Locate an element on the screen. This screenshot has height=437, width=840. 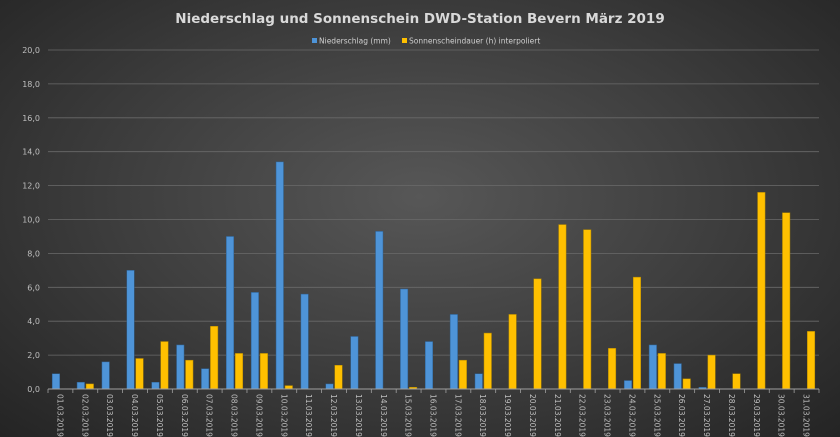
y-tick-label: 18,0 is located at coordinates (31, 84).